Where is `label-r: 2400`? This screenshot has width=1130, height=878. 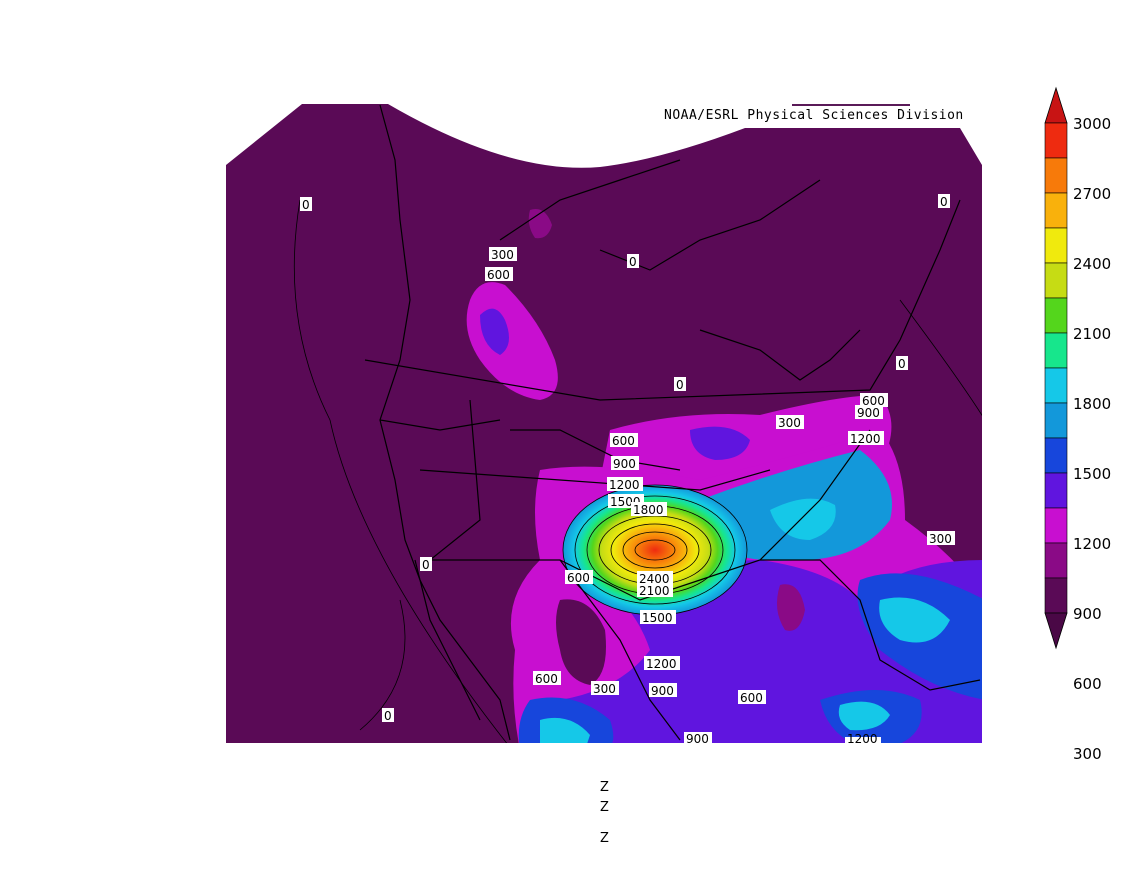
label-r: 2400 is located at coordinates (655, 578).